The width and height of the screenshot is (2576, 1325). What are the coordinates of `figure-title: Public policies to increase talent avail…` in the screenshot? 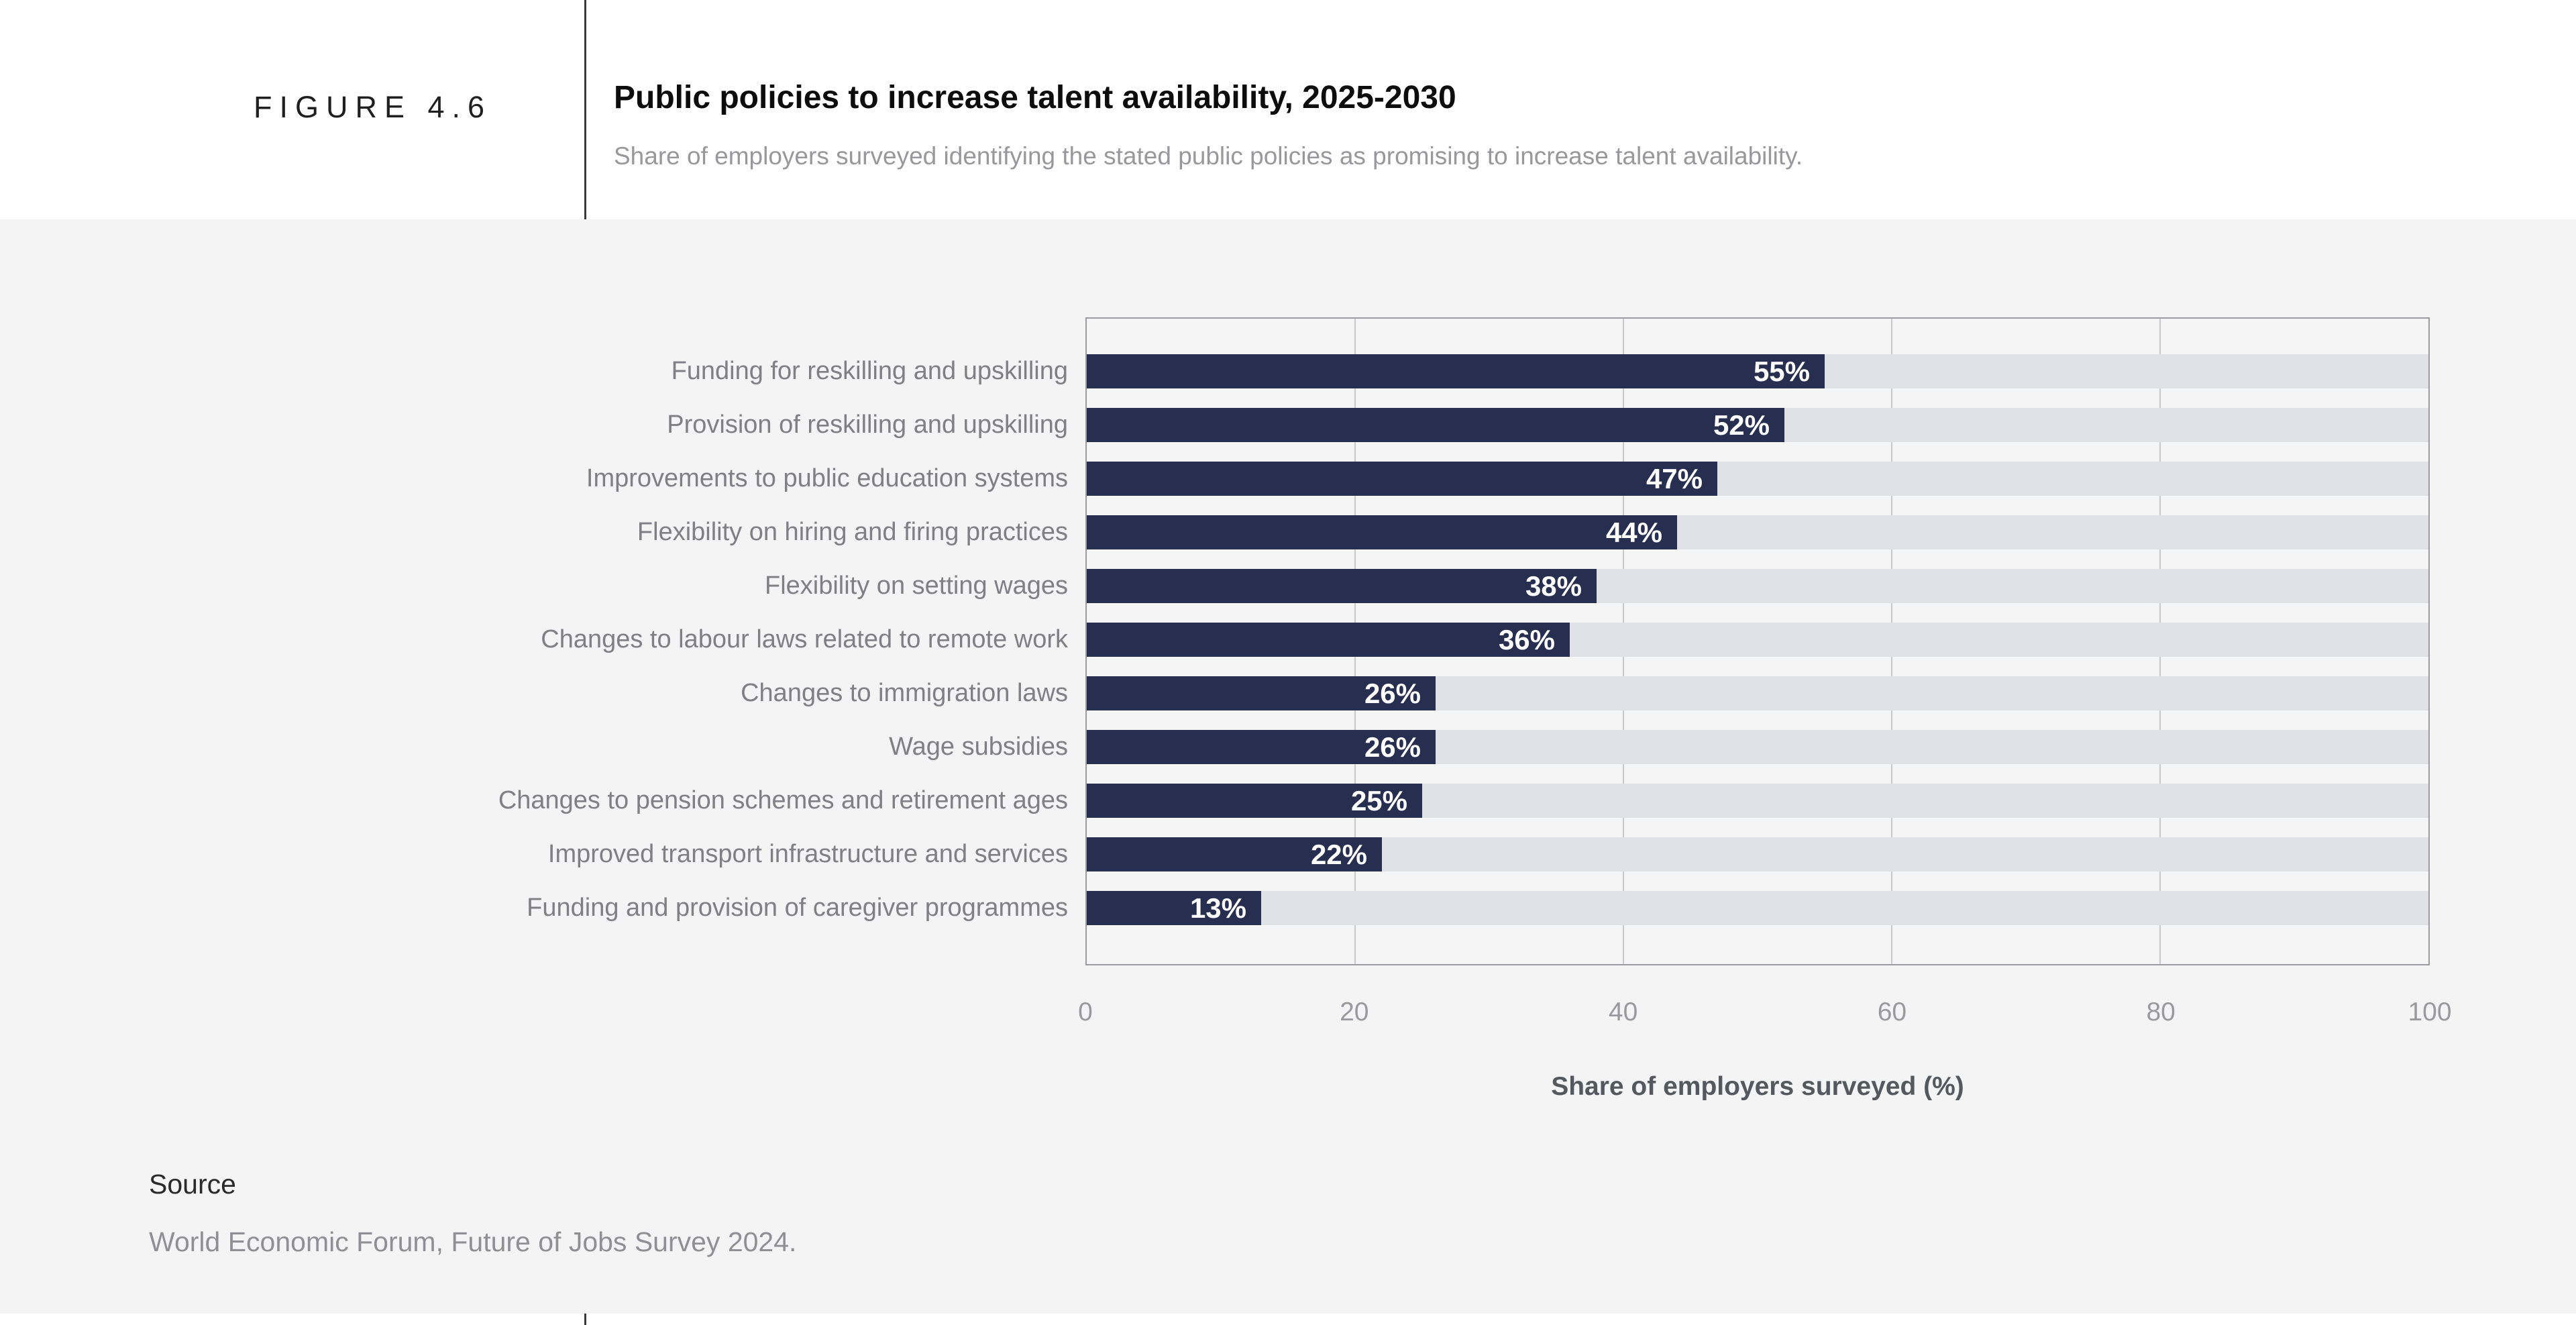 It's located at (1035, 97).